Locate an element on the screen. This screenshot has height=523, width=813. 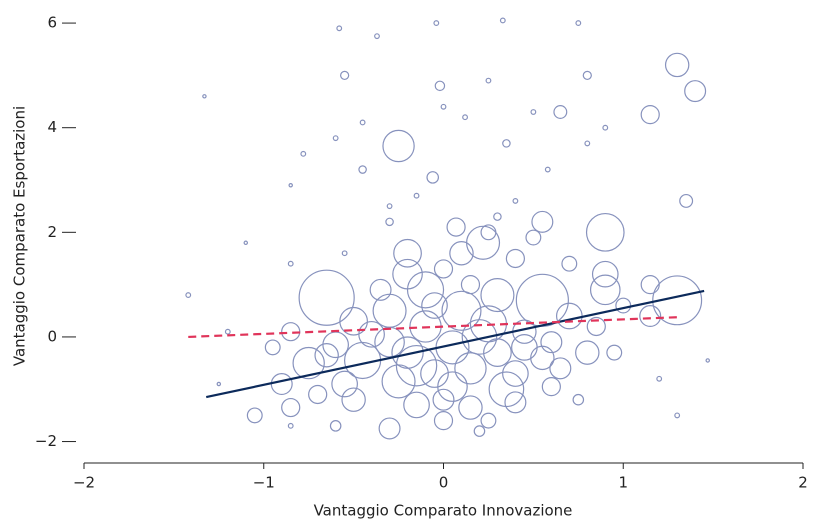
x-tick-label: −1 is located at coordinates (264, 483).